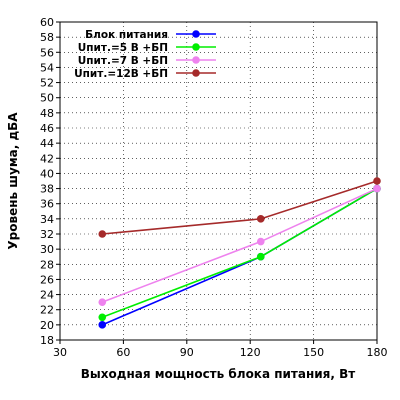 The height and width of the screenshot is (400, 400). I want to click on y-tick-label: 52, so click(47, 83).